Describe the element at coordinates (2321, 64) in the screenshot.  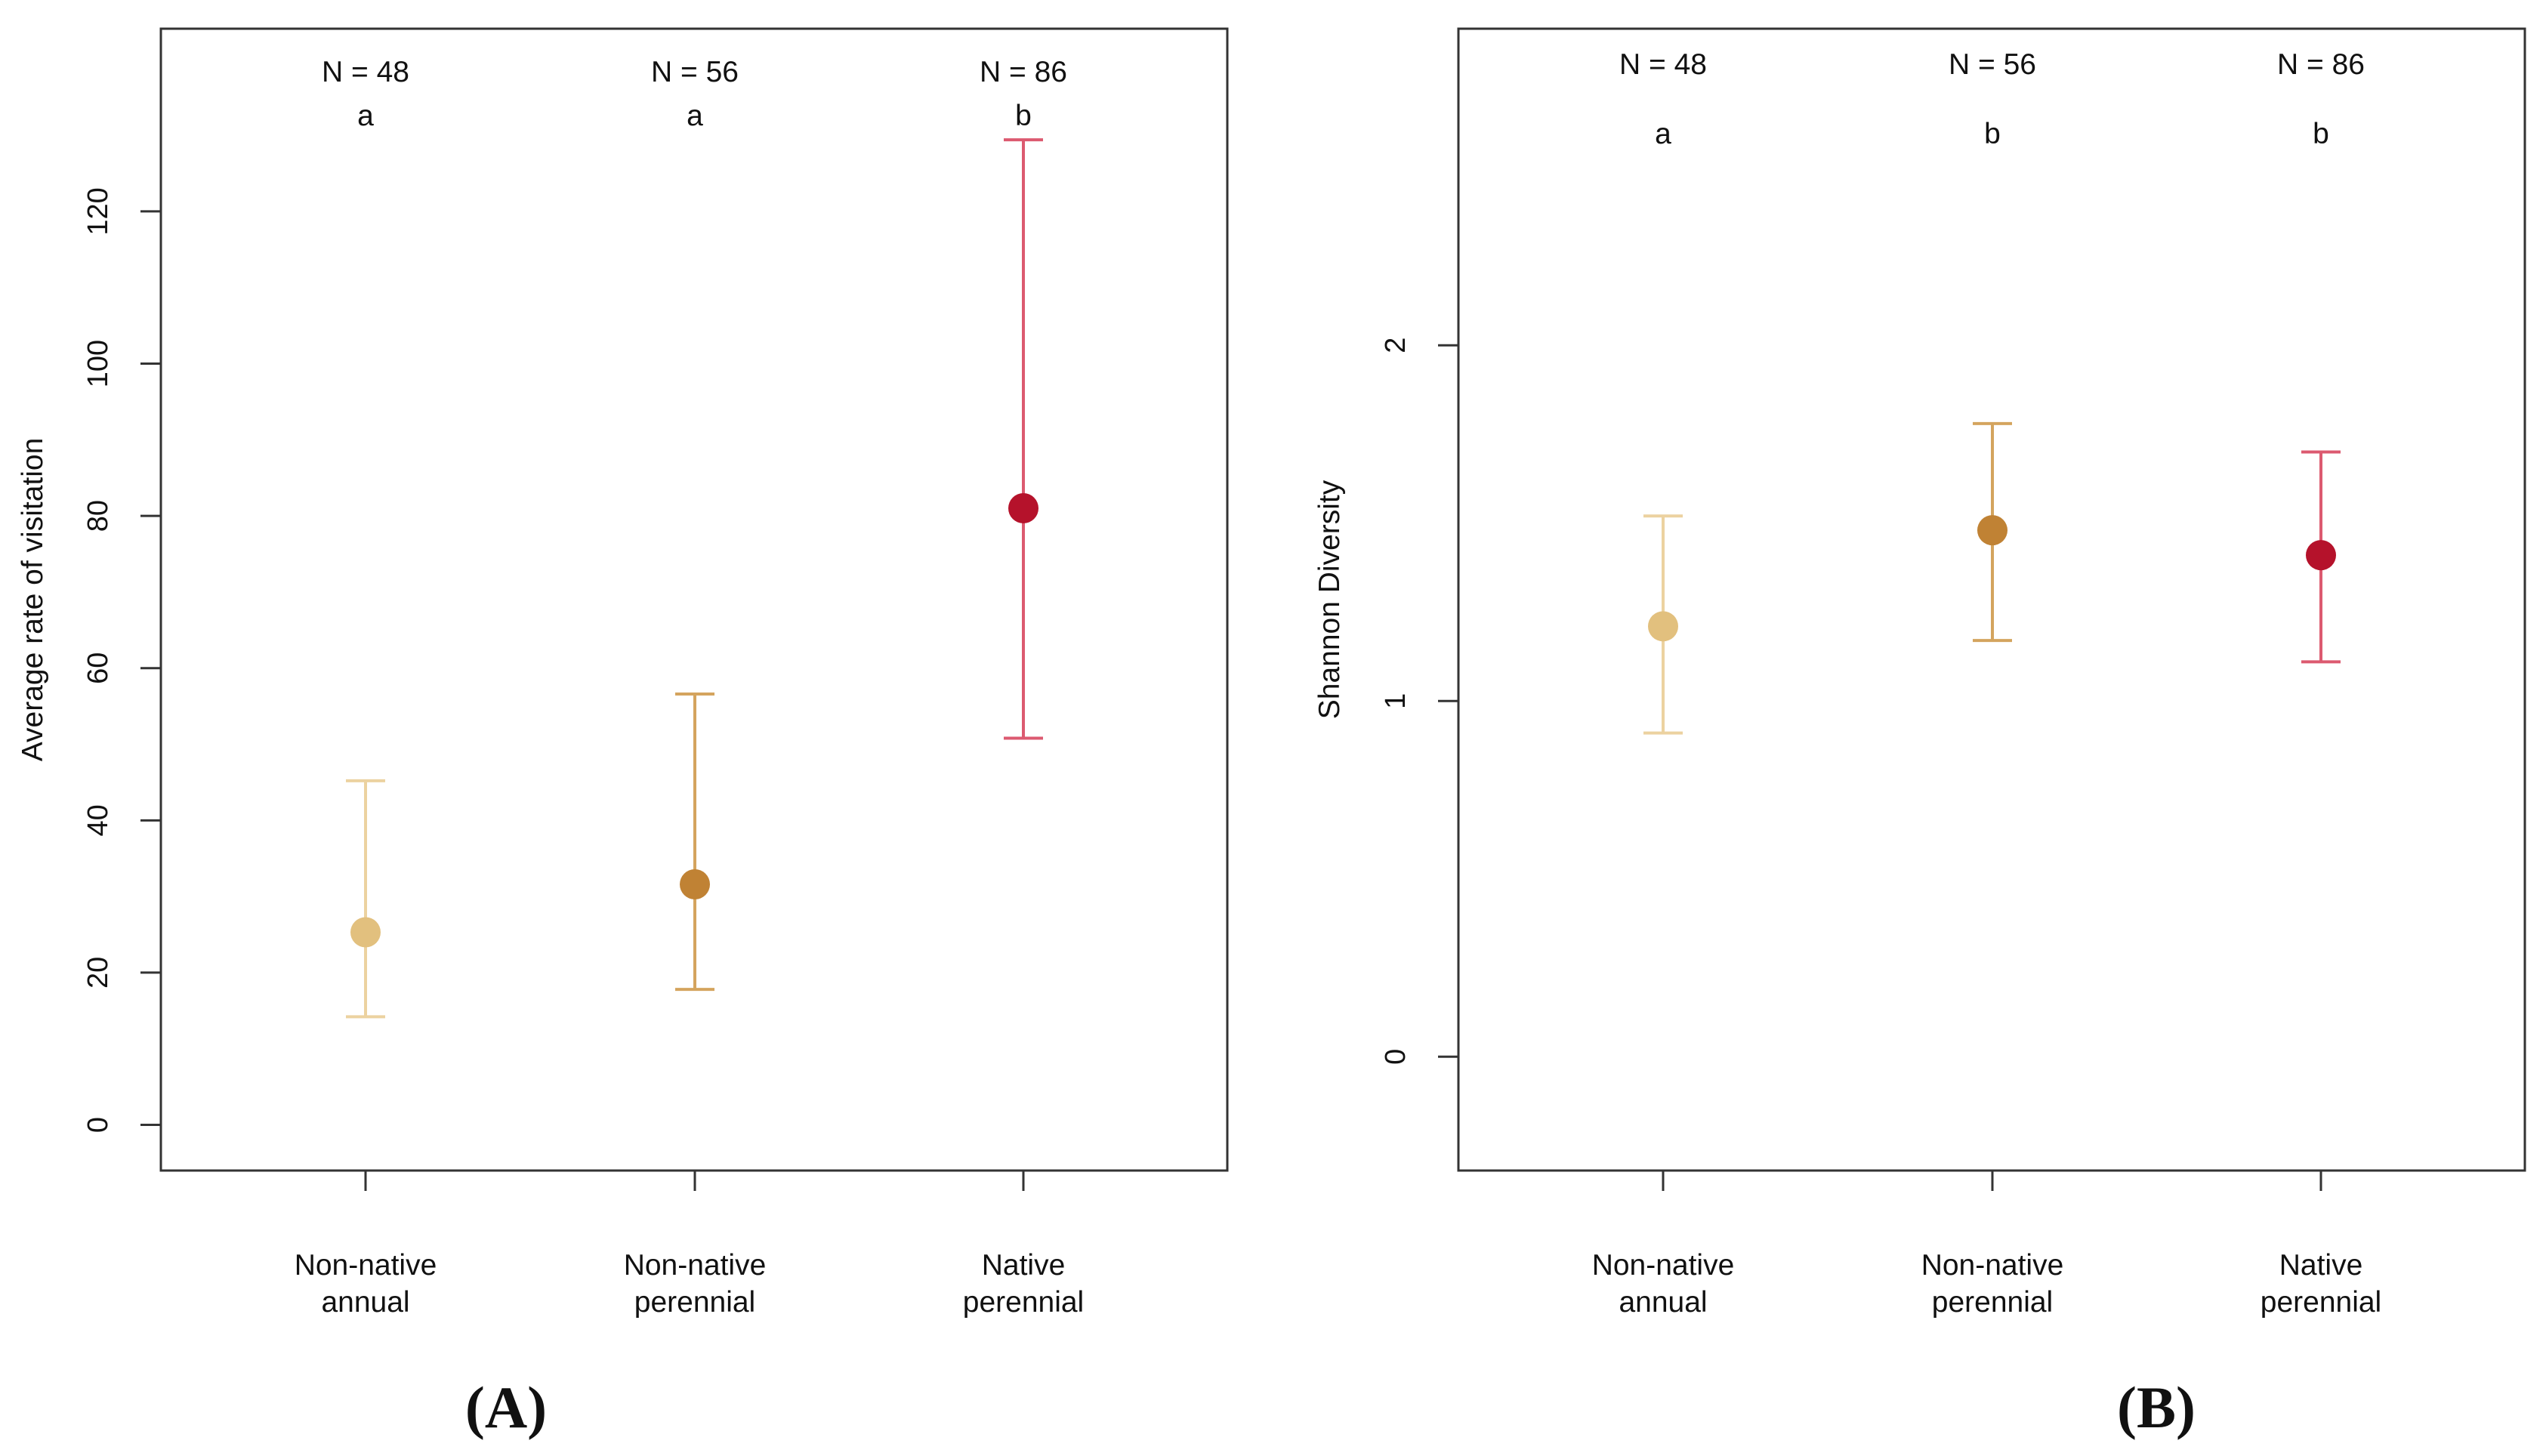
I see `panel-b-sample-size-label: N = 86` at that location.